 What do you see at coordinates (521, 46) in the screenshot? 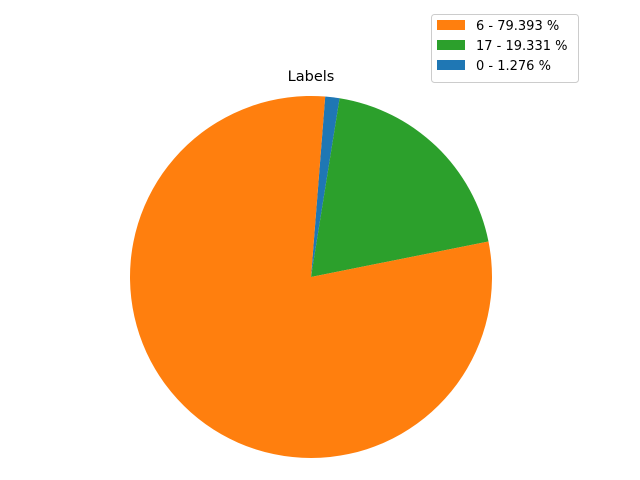
I see `legend-label-17: 17 - 19.331 %` at bounding box center [521, 46].